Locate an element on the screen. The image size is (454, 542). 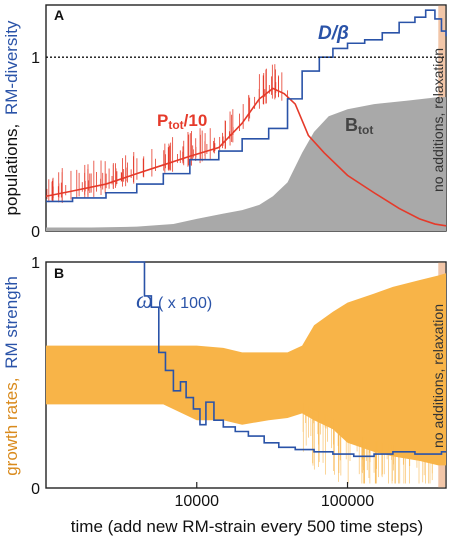
label-btot-sub: tot is located at coordinates (365, 130).